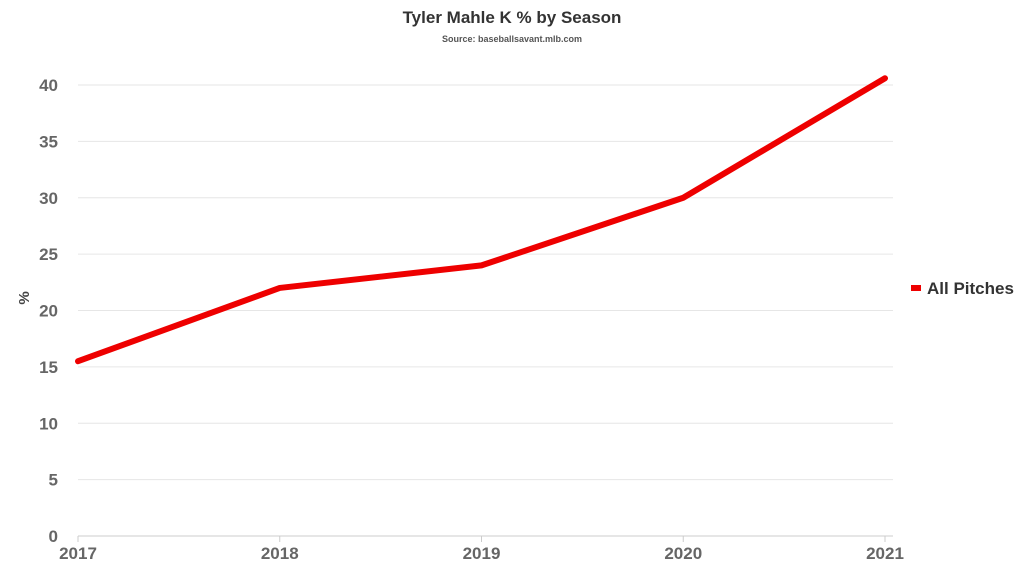 This screenshot has width=1024, height=581. I want to click on y-tick-label: 20, so click(48, 311).